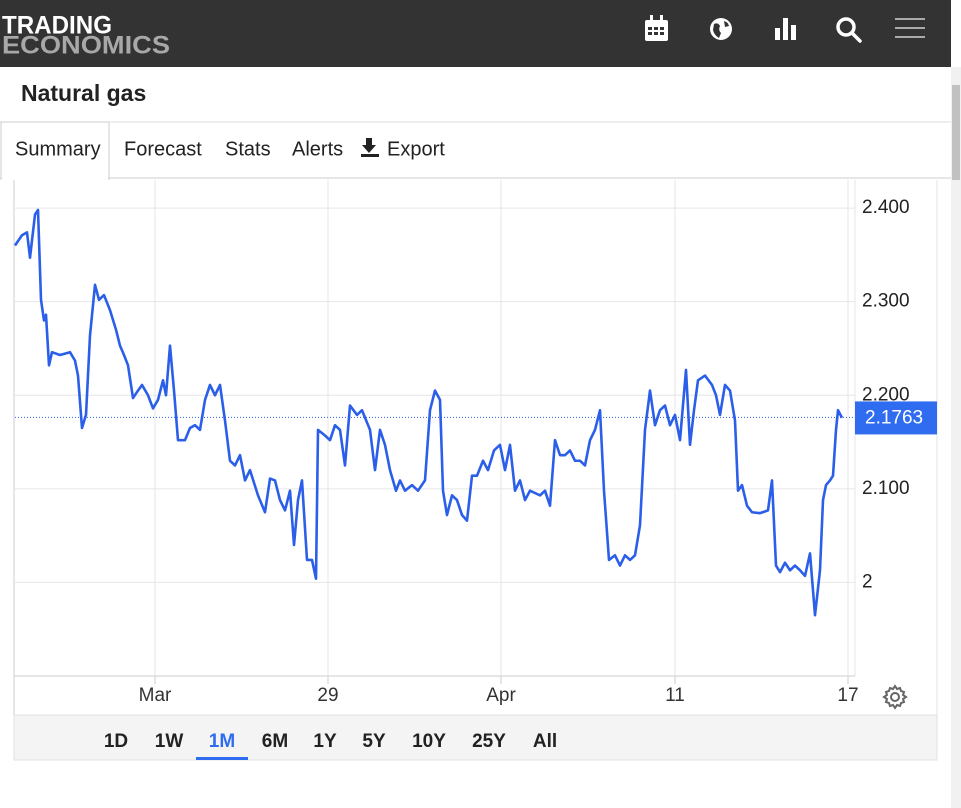 This screenshot has width=961, height=808. Describe the element at coordinates (886, 301) in the screenshot. I see `y-tick-label: 2.300` at that location.